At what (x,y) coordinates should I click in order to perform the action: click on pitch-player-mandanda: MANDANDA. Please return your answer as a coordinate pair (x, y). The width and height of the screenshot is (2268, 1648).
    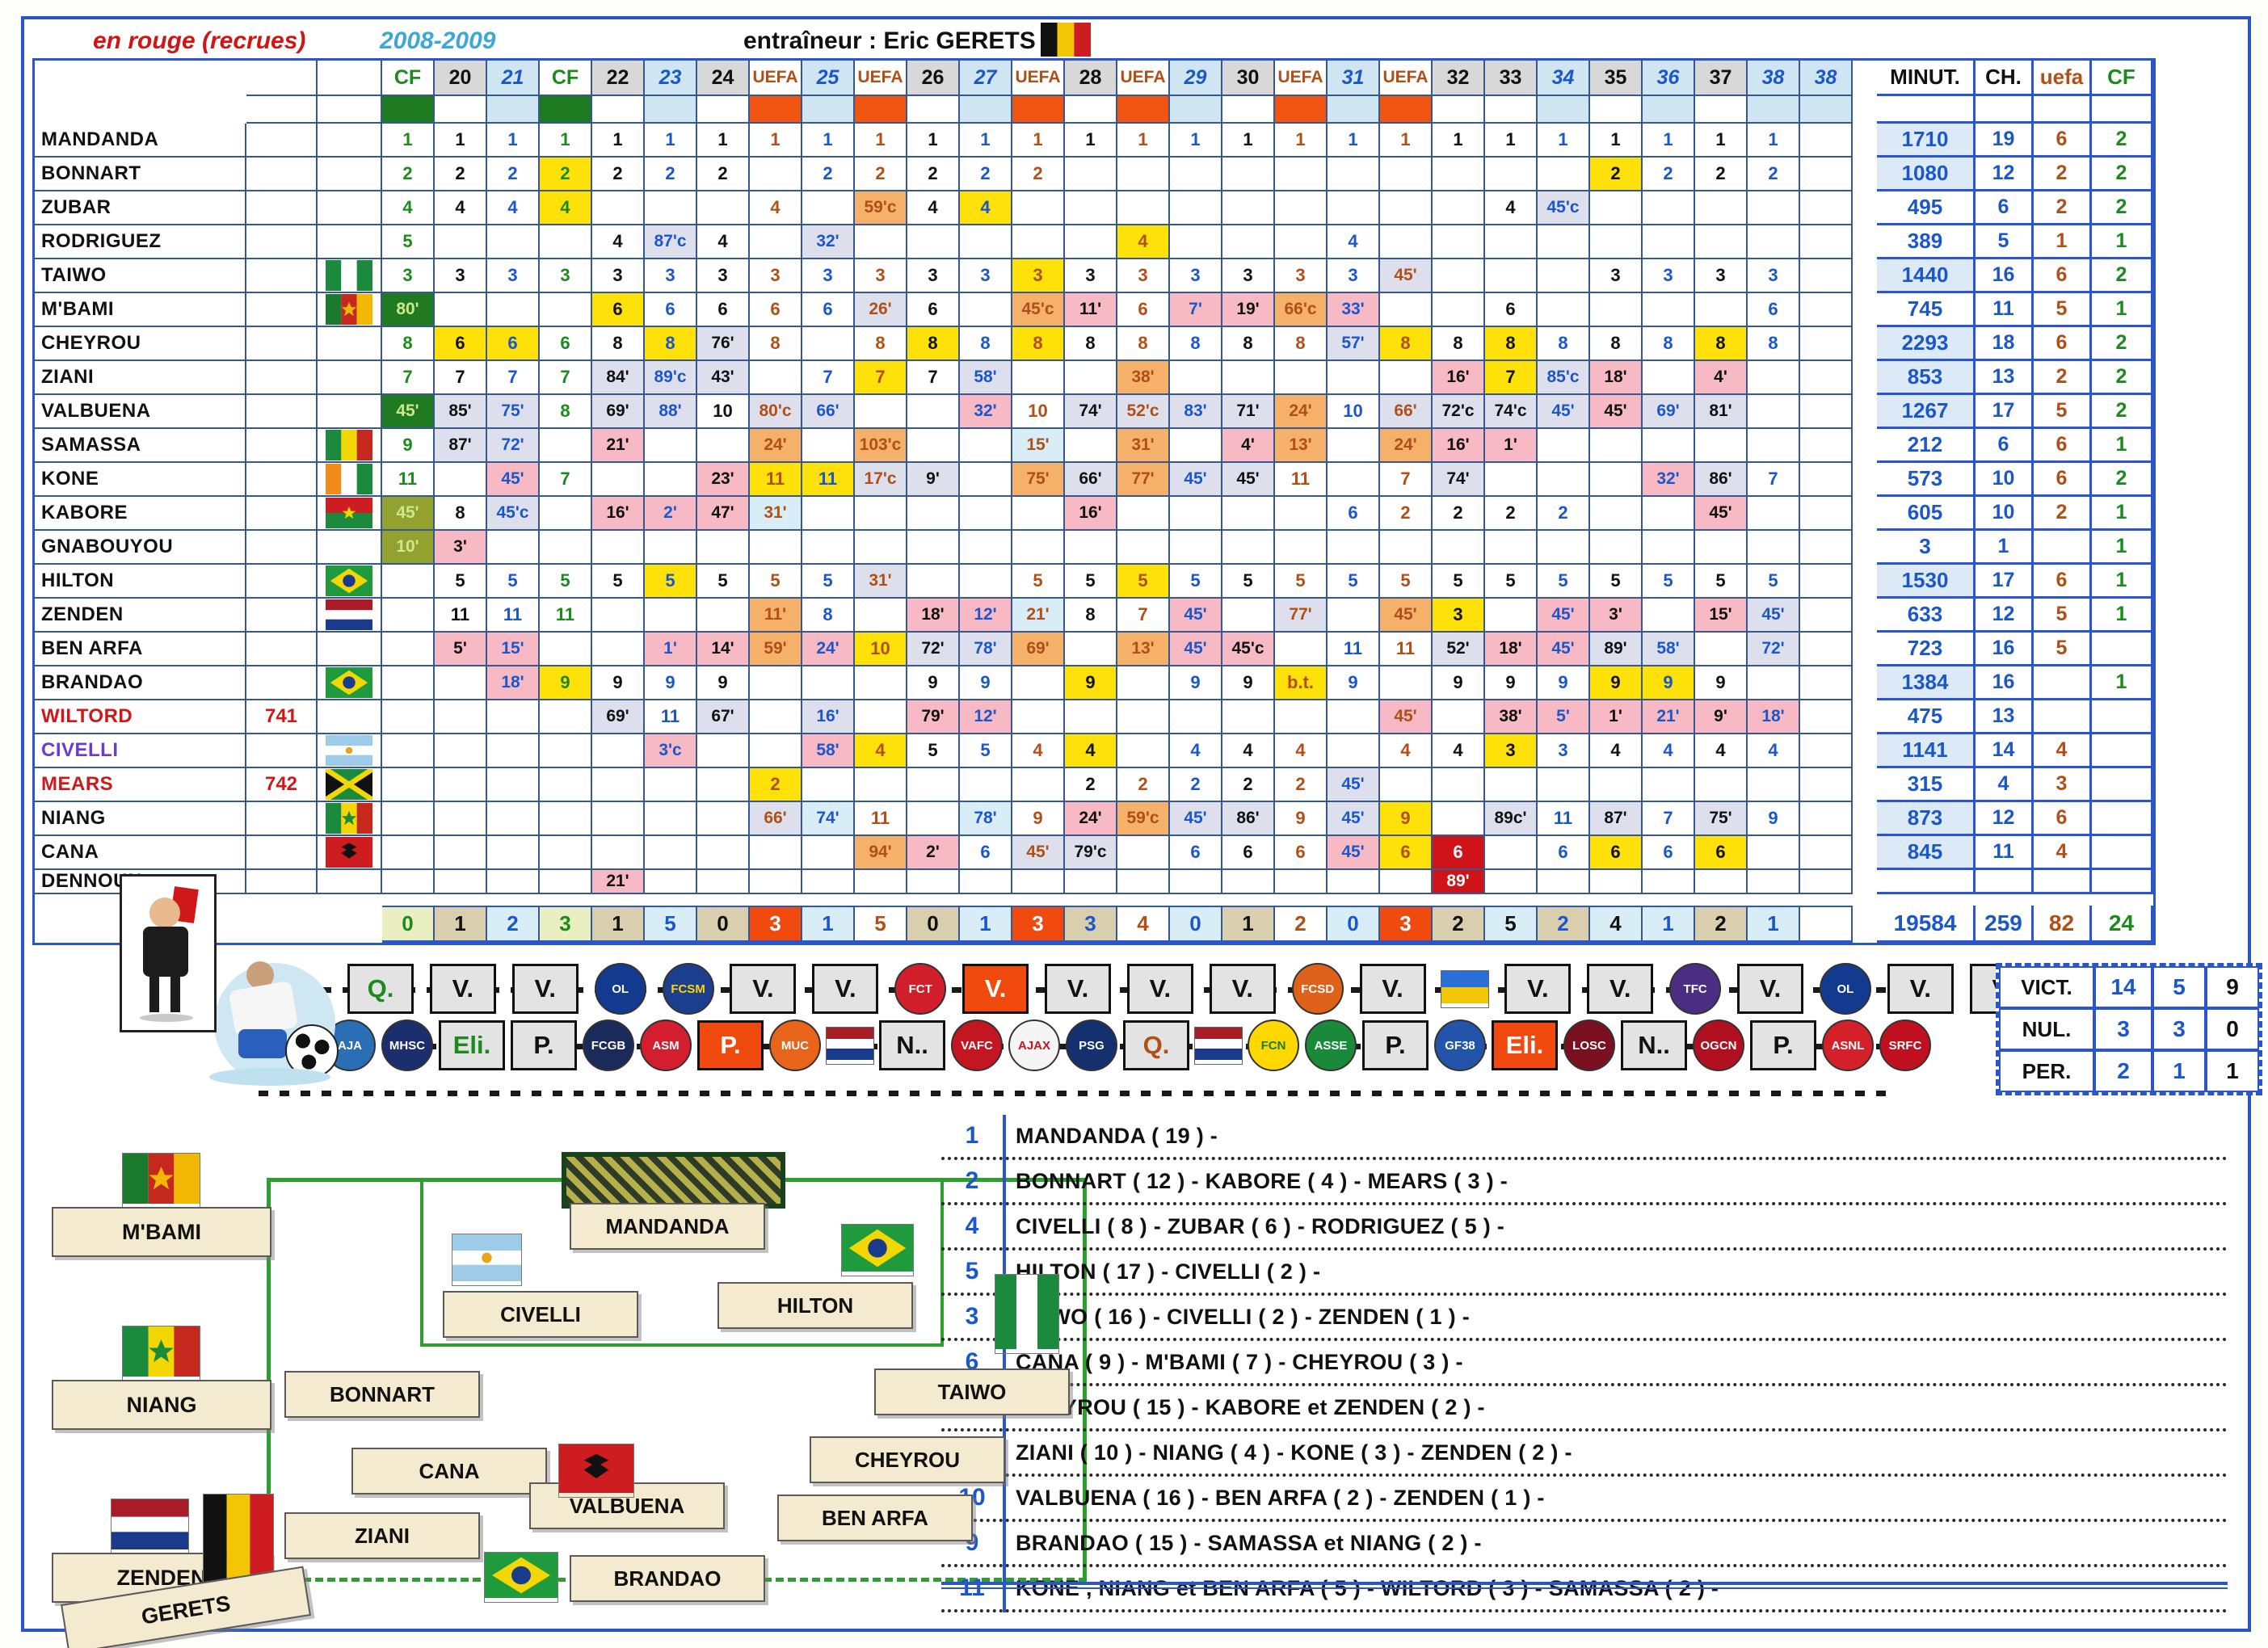
    Looking at the image, I should click on (667, 1226).